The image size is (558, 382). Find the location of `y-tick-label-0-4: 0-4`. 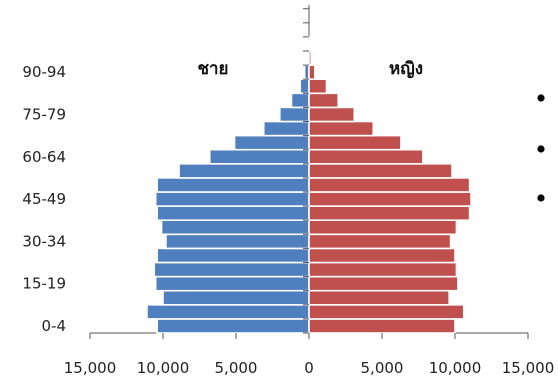

y-tick-label-0-4: 0-4 is located at coordinates (54, 326).